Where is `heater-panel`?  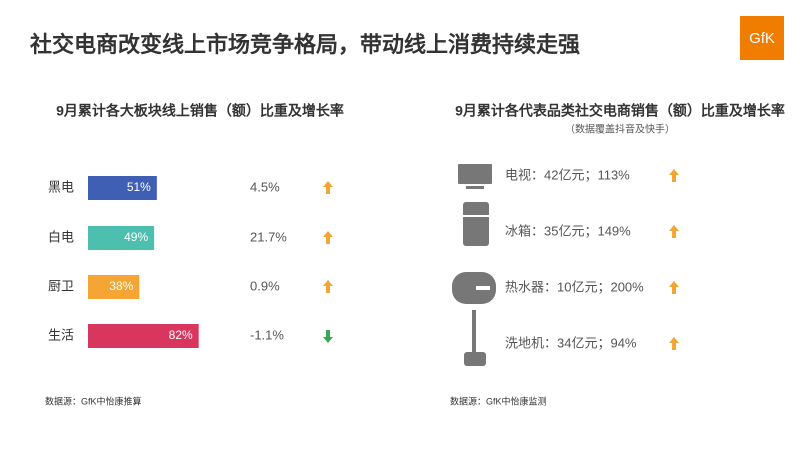 heater-panel is located at coordinates (483, 288).